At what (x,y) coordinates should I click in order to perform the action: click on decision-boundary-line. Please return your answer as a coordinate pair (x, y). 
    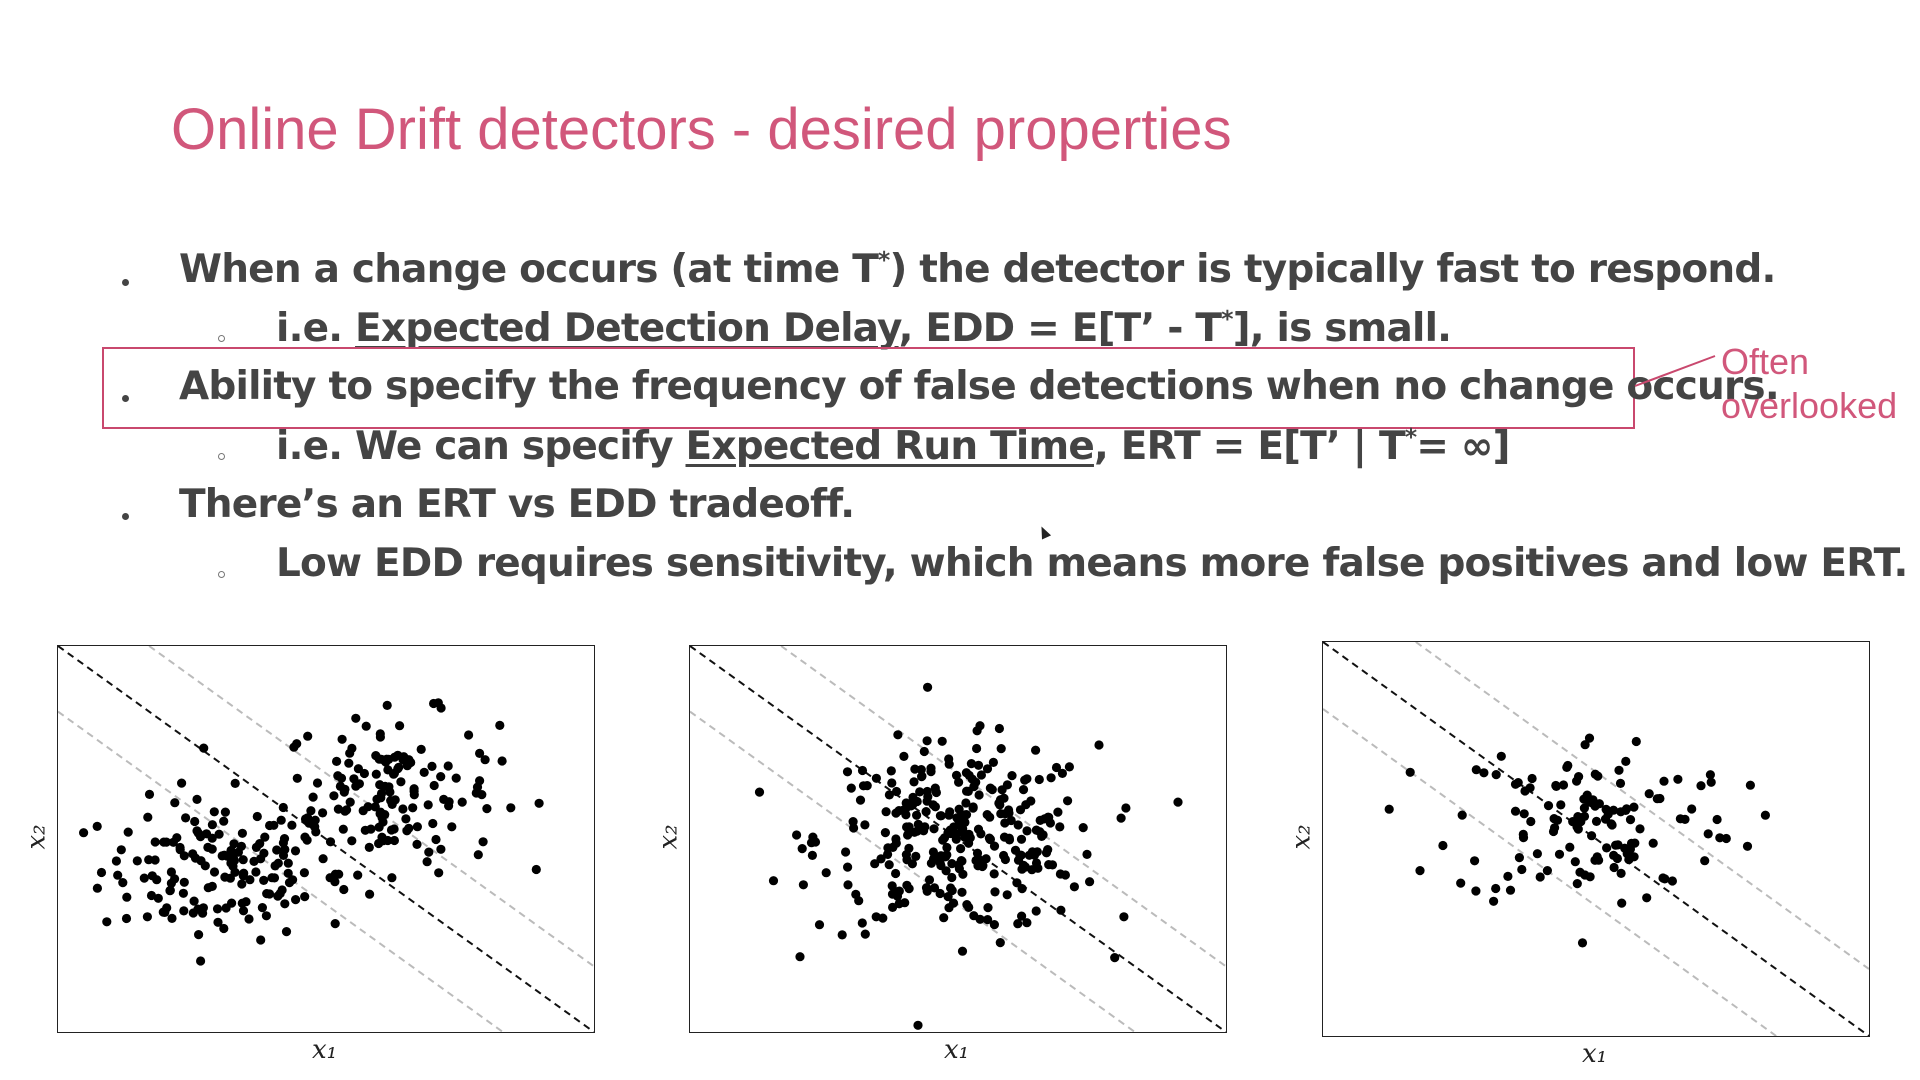
    Looking at the image, I should click on (1596, 839).